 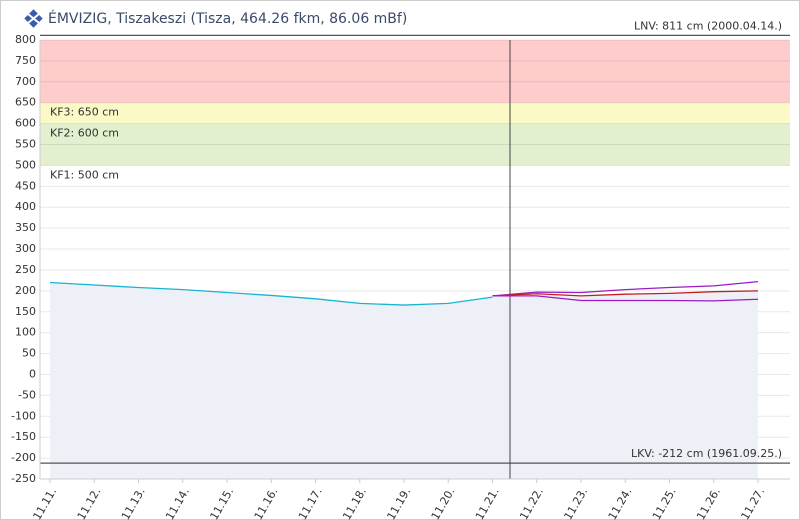 What do you see at coordinates (27, 394) in the screenshot?
I see `y-tick-label: -50` at bounding box center [27, 394].